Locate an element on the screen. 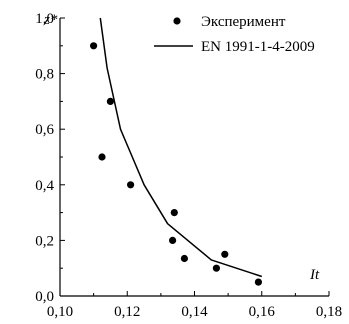 Image resolution: width=349 pixels, height=324 pixels. legend: Эксперимент EN 1991-1-4-2009 is located at coordinates (234, 34).